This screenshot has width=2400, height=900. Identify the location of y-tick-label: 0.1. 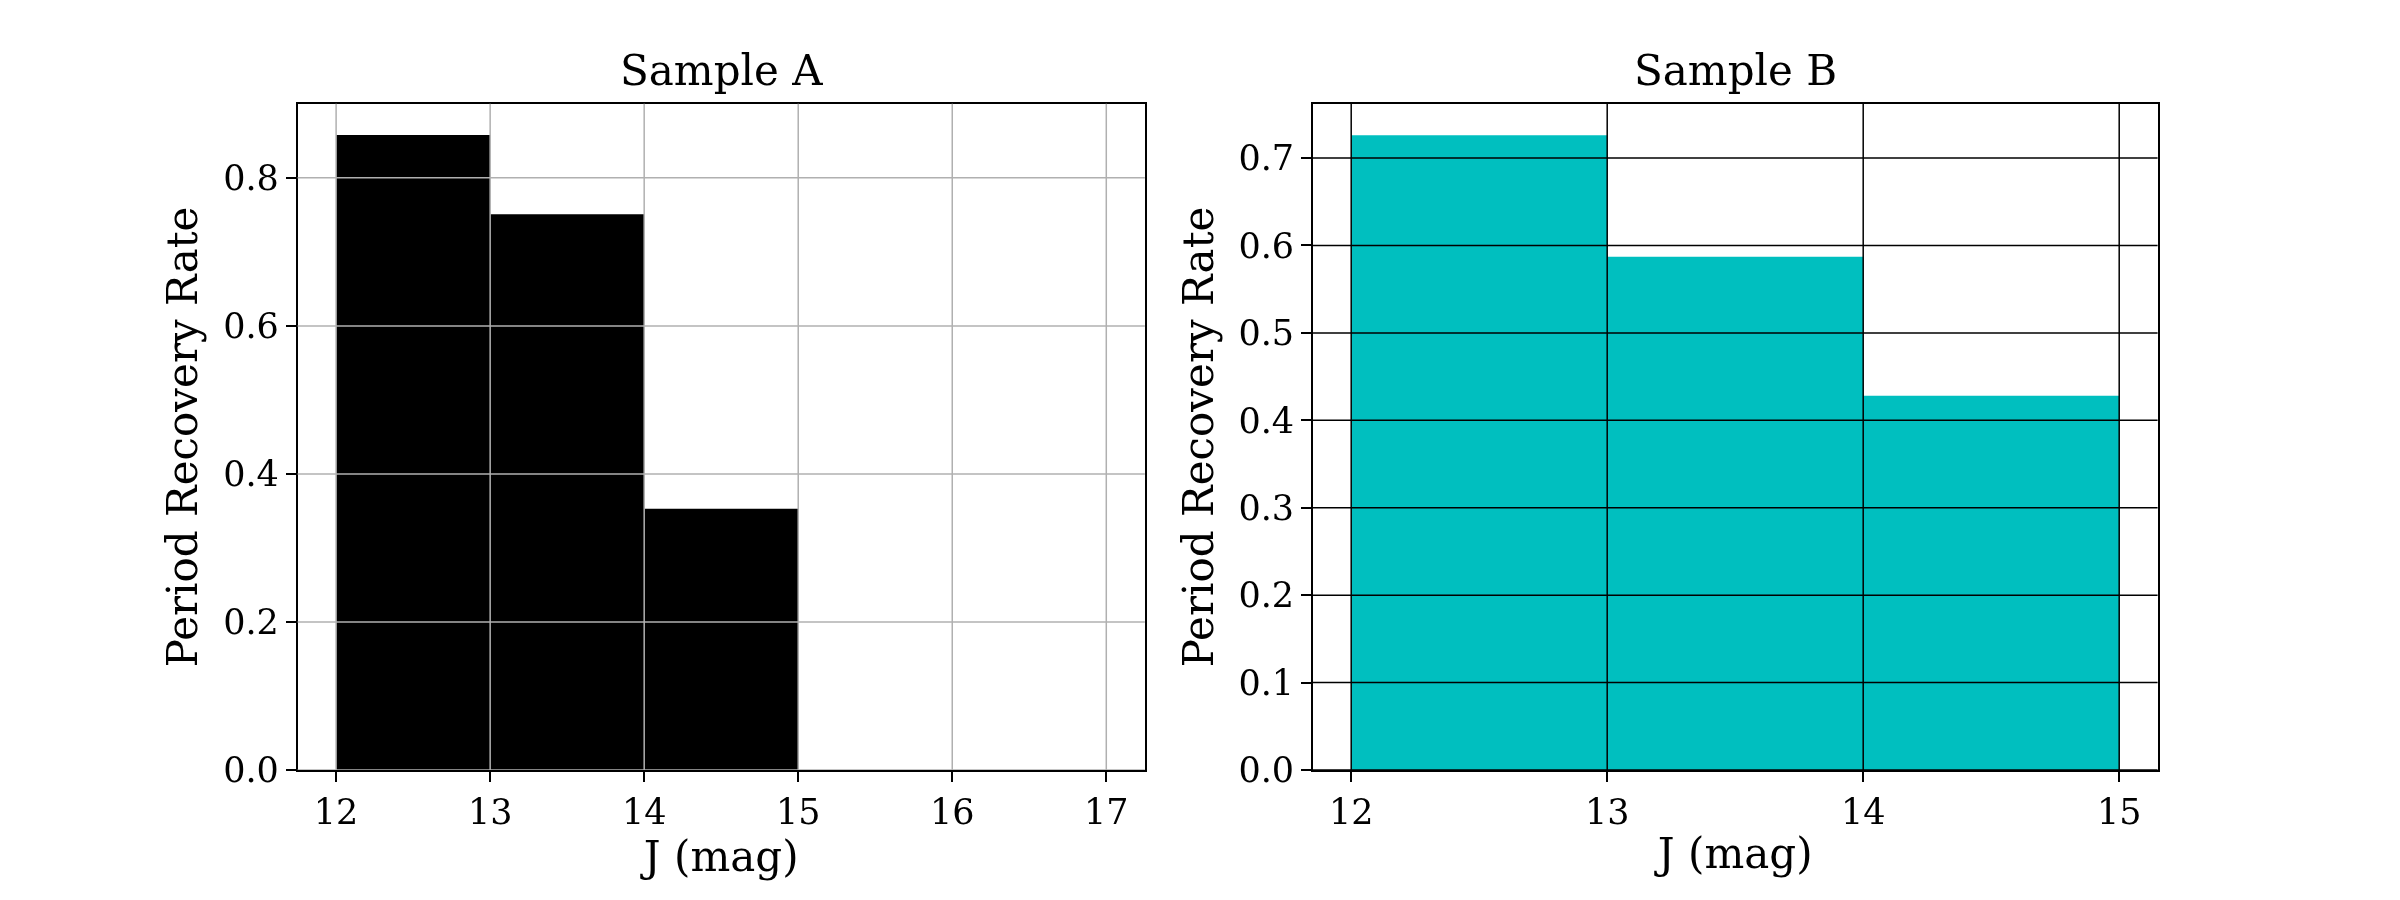
(1266, 682).